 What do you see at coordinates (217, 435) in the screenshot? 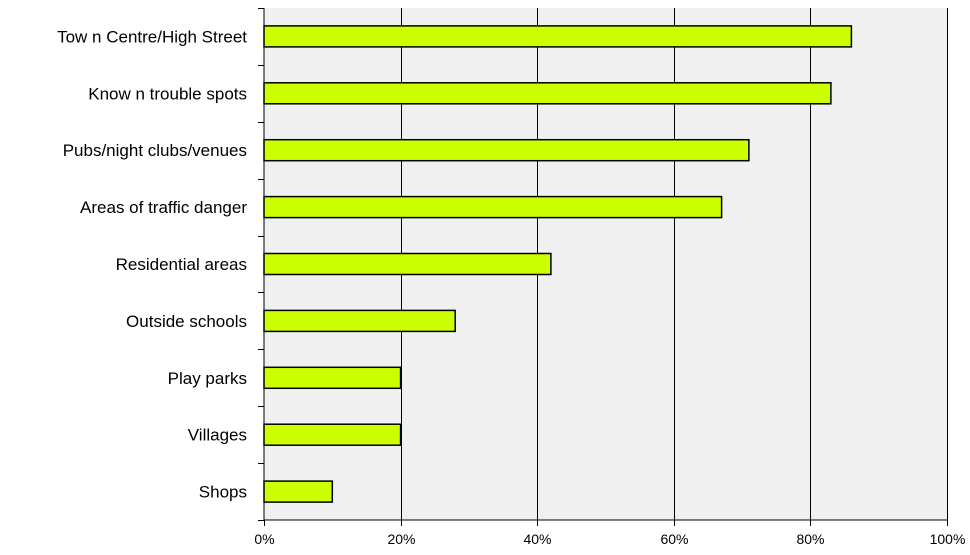
I see `category-label: Villages` at bounding box center [217, 435].